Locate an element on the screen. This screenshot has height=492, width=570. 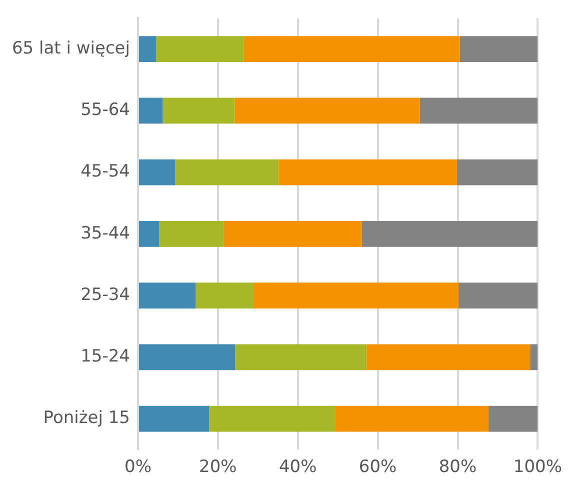
y-tick-label: 45-54 is located at coordinates (105, 172).